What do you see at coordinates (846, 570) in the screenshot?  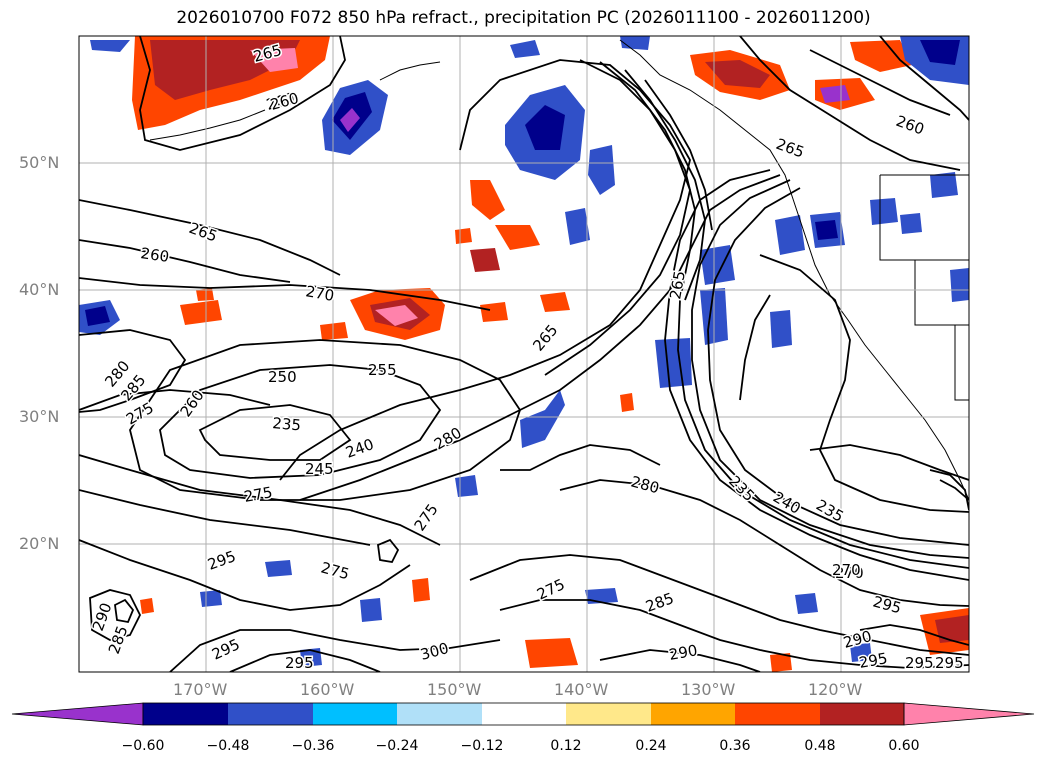 I see `contour-label: 270` at bounding box center [846, 570].